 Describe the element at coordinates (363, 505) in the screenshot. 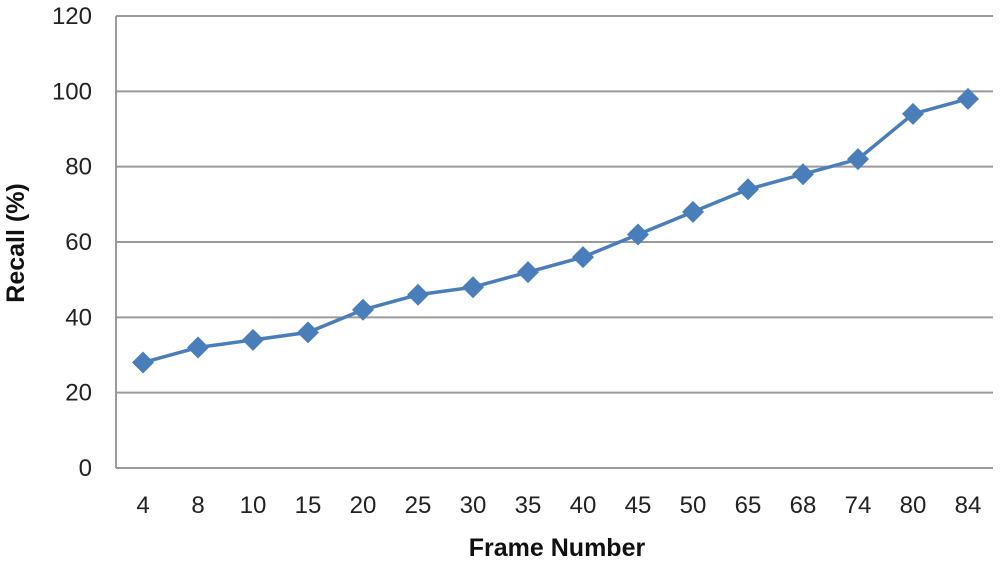

I see `x-tick-label-20: 20` at that location.